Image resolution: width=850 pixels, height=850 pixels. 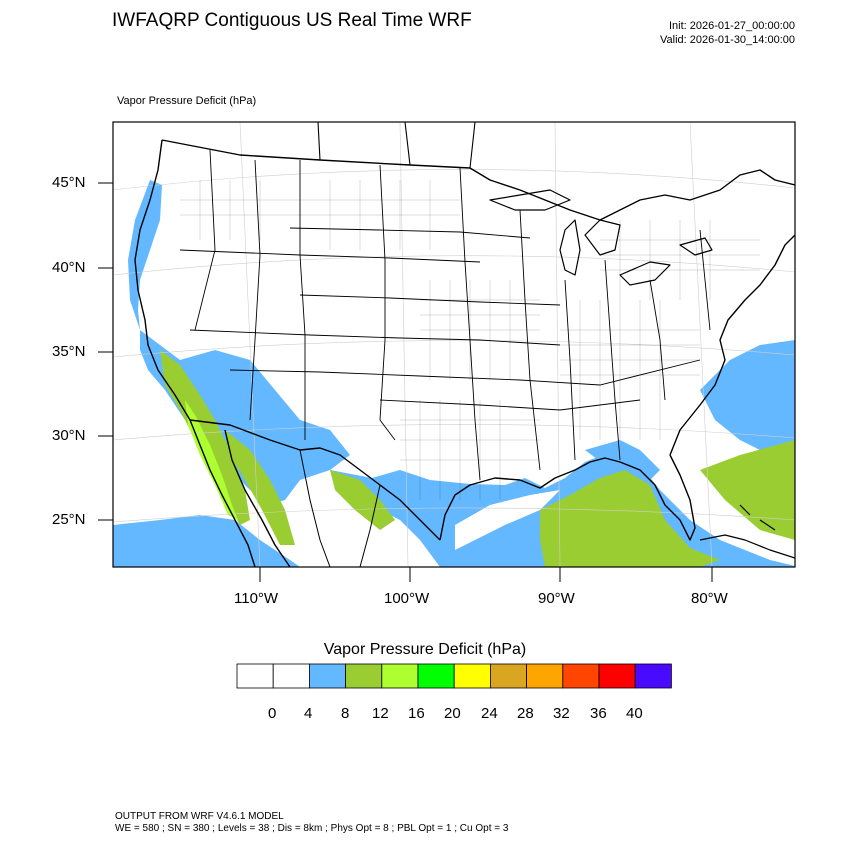 I want to click on lat-label-25: 25°N, so click(x=69, y=519).